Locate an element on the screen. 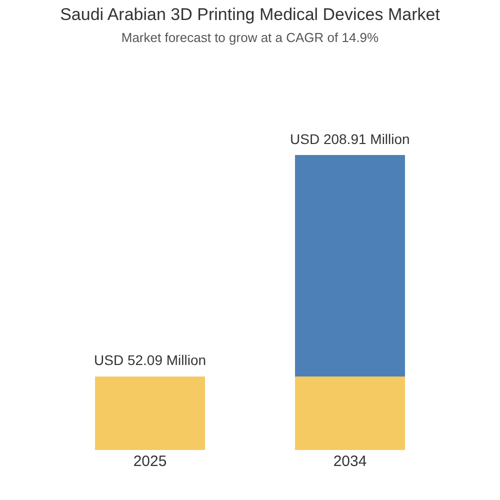 The height and width of the screenshot is (500, 500). x-tick-label: 2025 is located at coordinates (150, 461).